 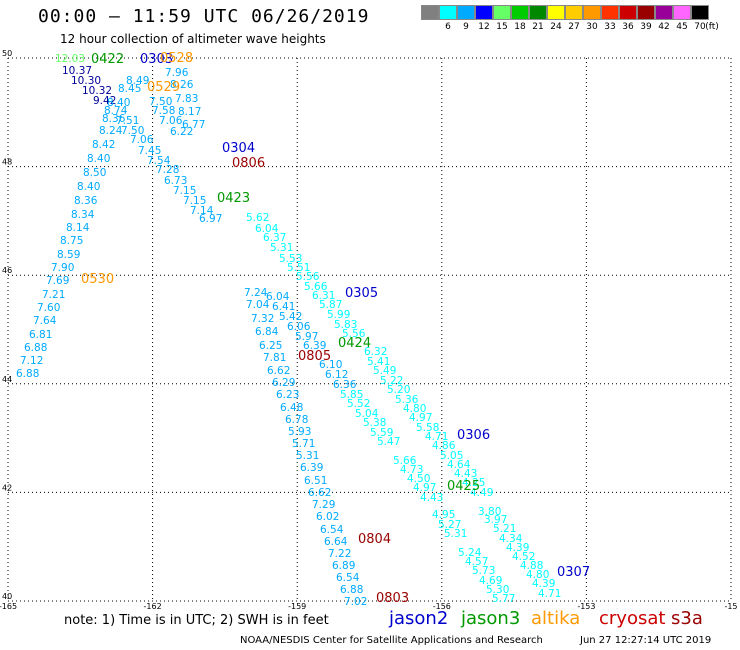 I want to click on footer-timestamp: Jun 27 12:27:14 UTC 2019, so click(x=646, y=640).